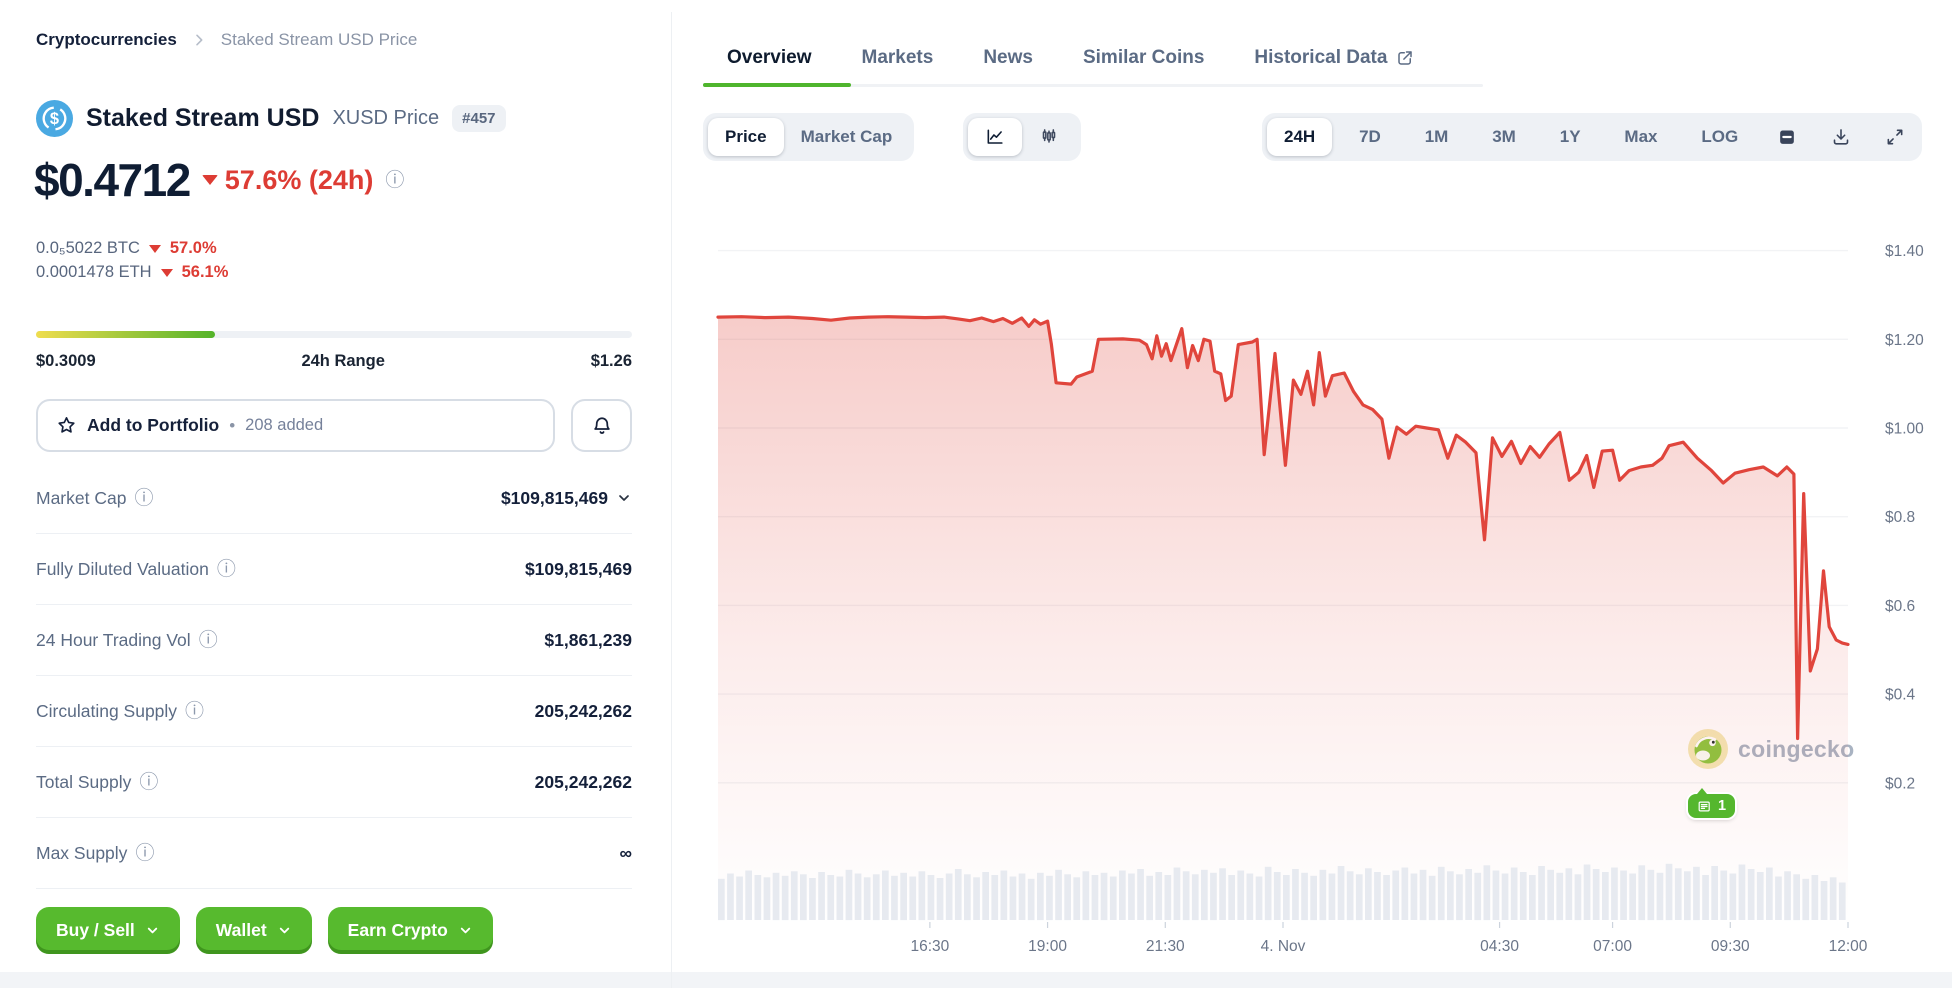 The height and width of the screenshot is (988, 1952). Describe the element at coordinates (1321, 57) in the screenshot. I see `tab-label: Historical Data` at that location.